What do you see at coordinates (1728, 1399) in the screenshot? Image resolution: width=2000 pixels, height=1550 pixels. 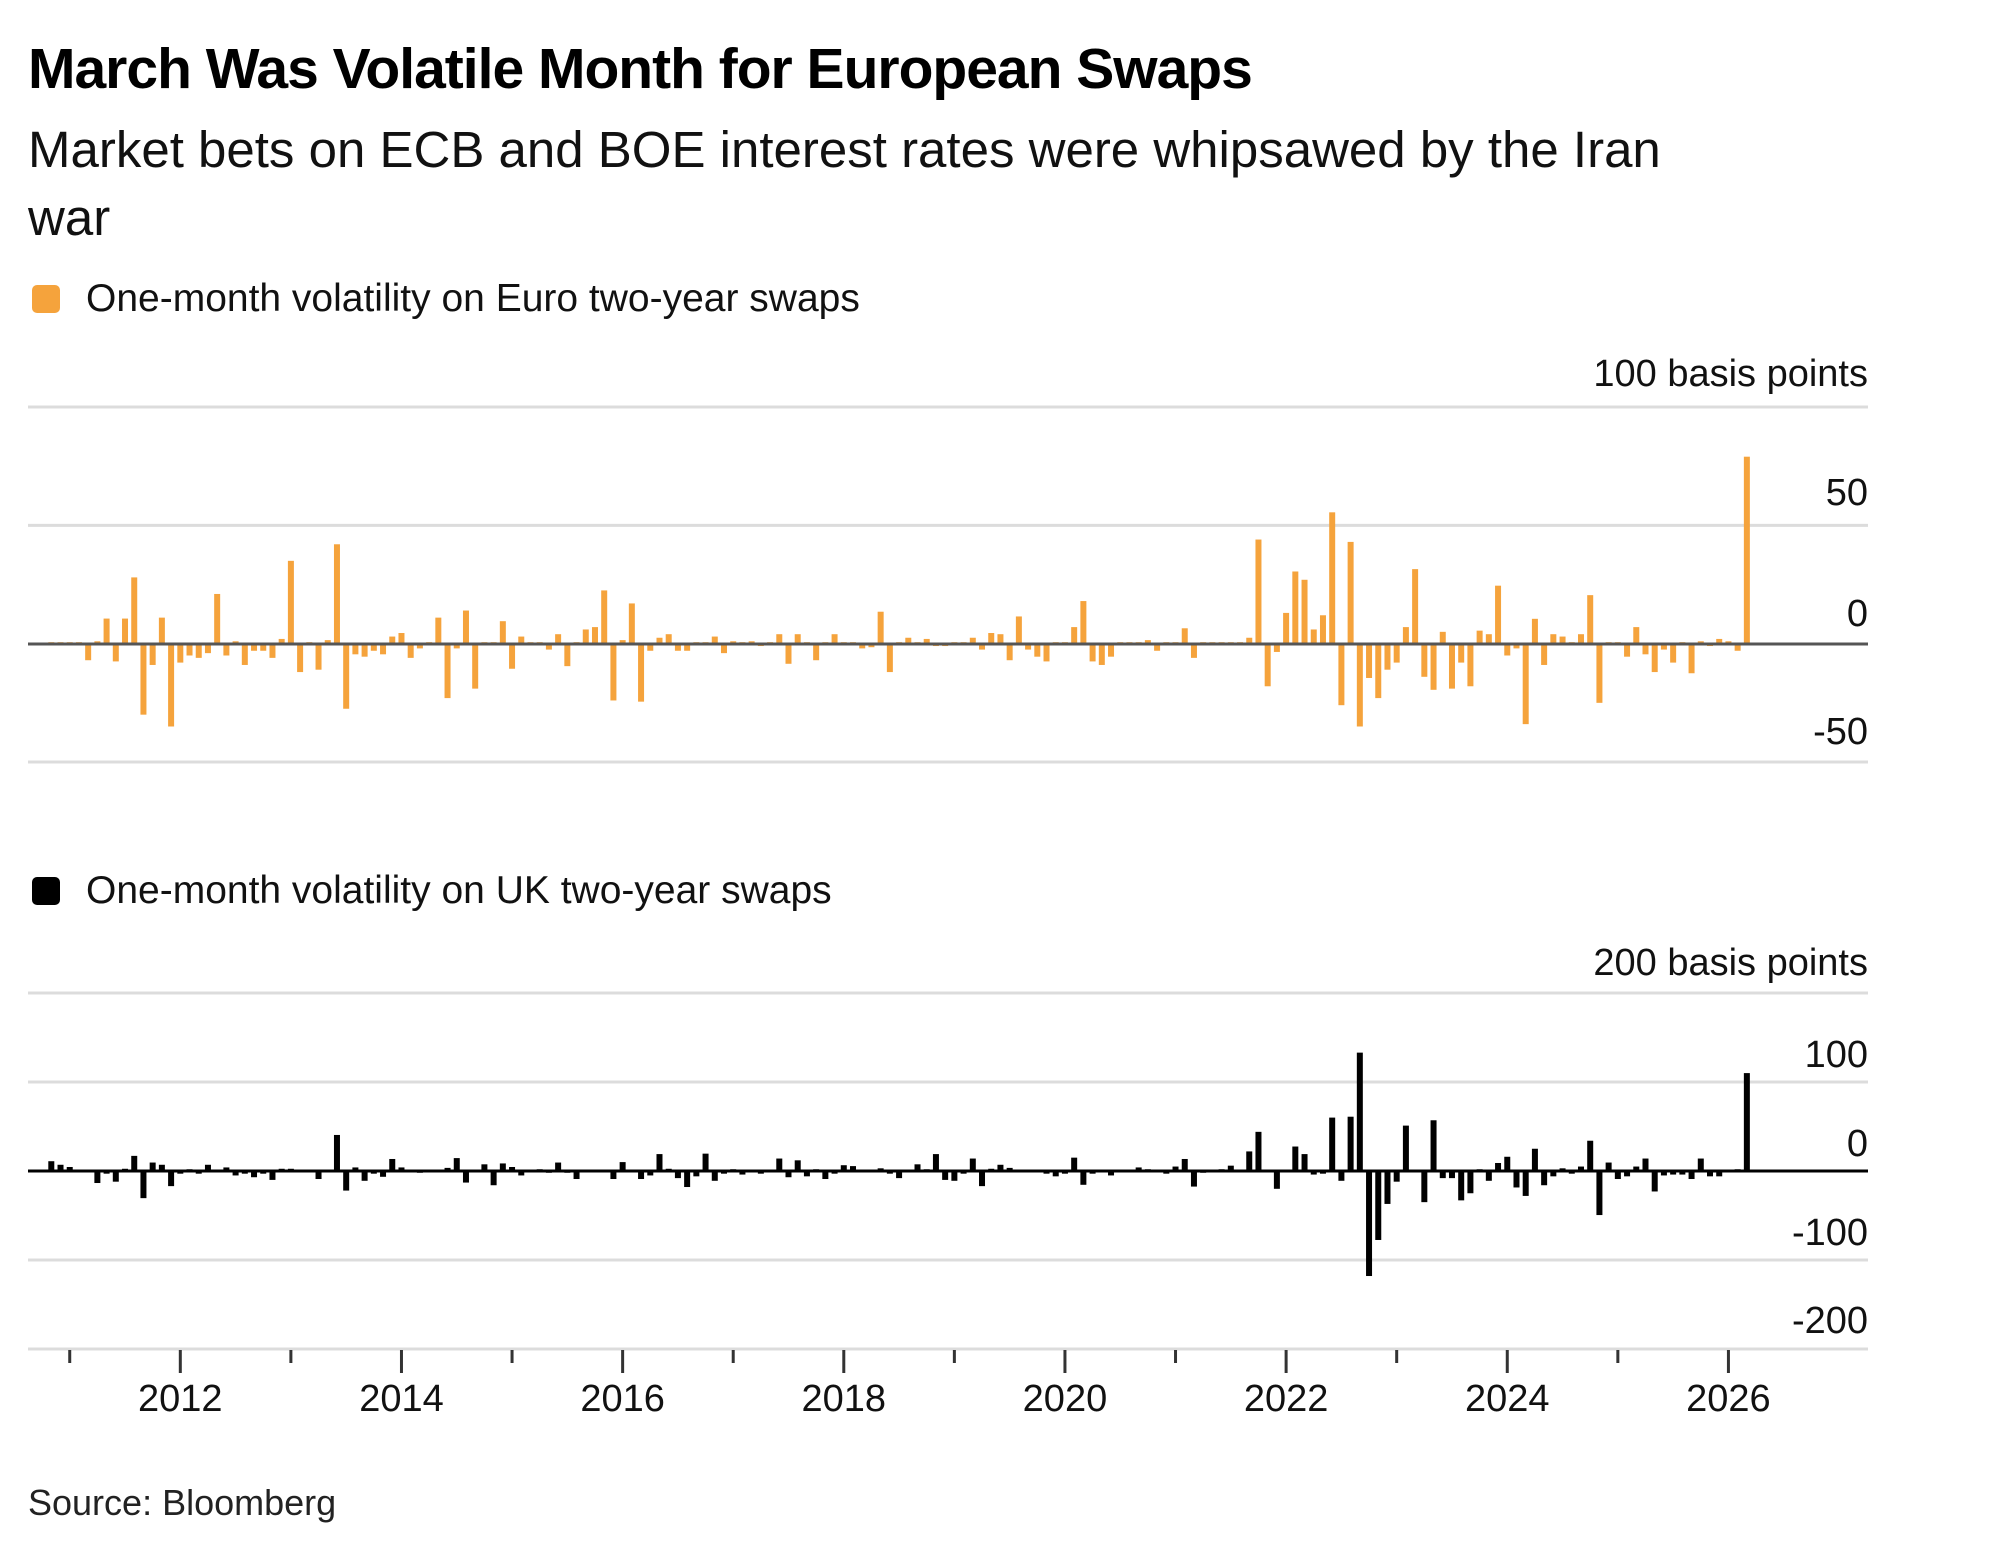 I see `x-tick-label: 2026` at bounding box center [1728, 1399].